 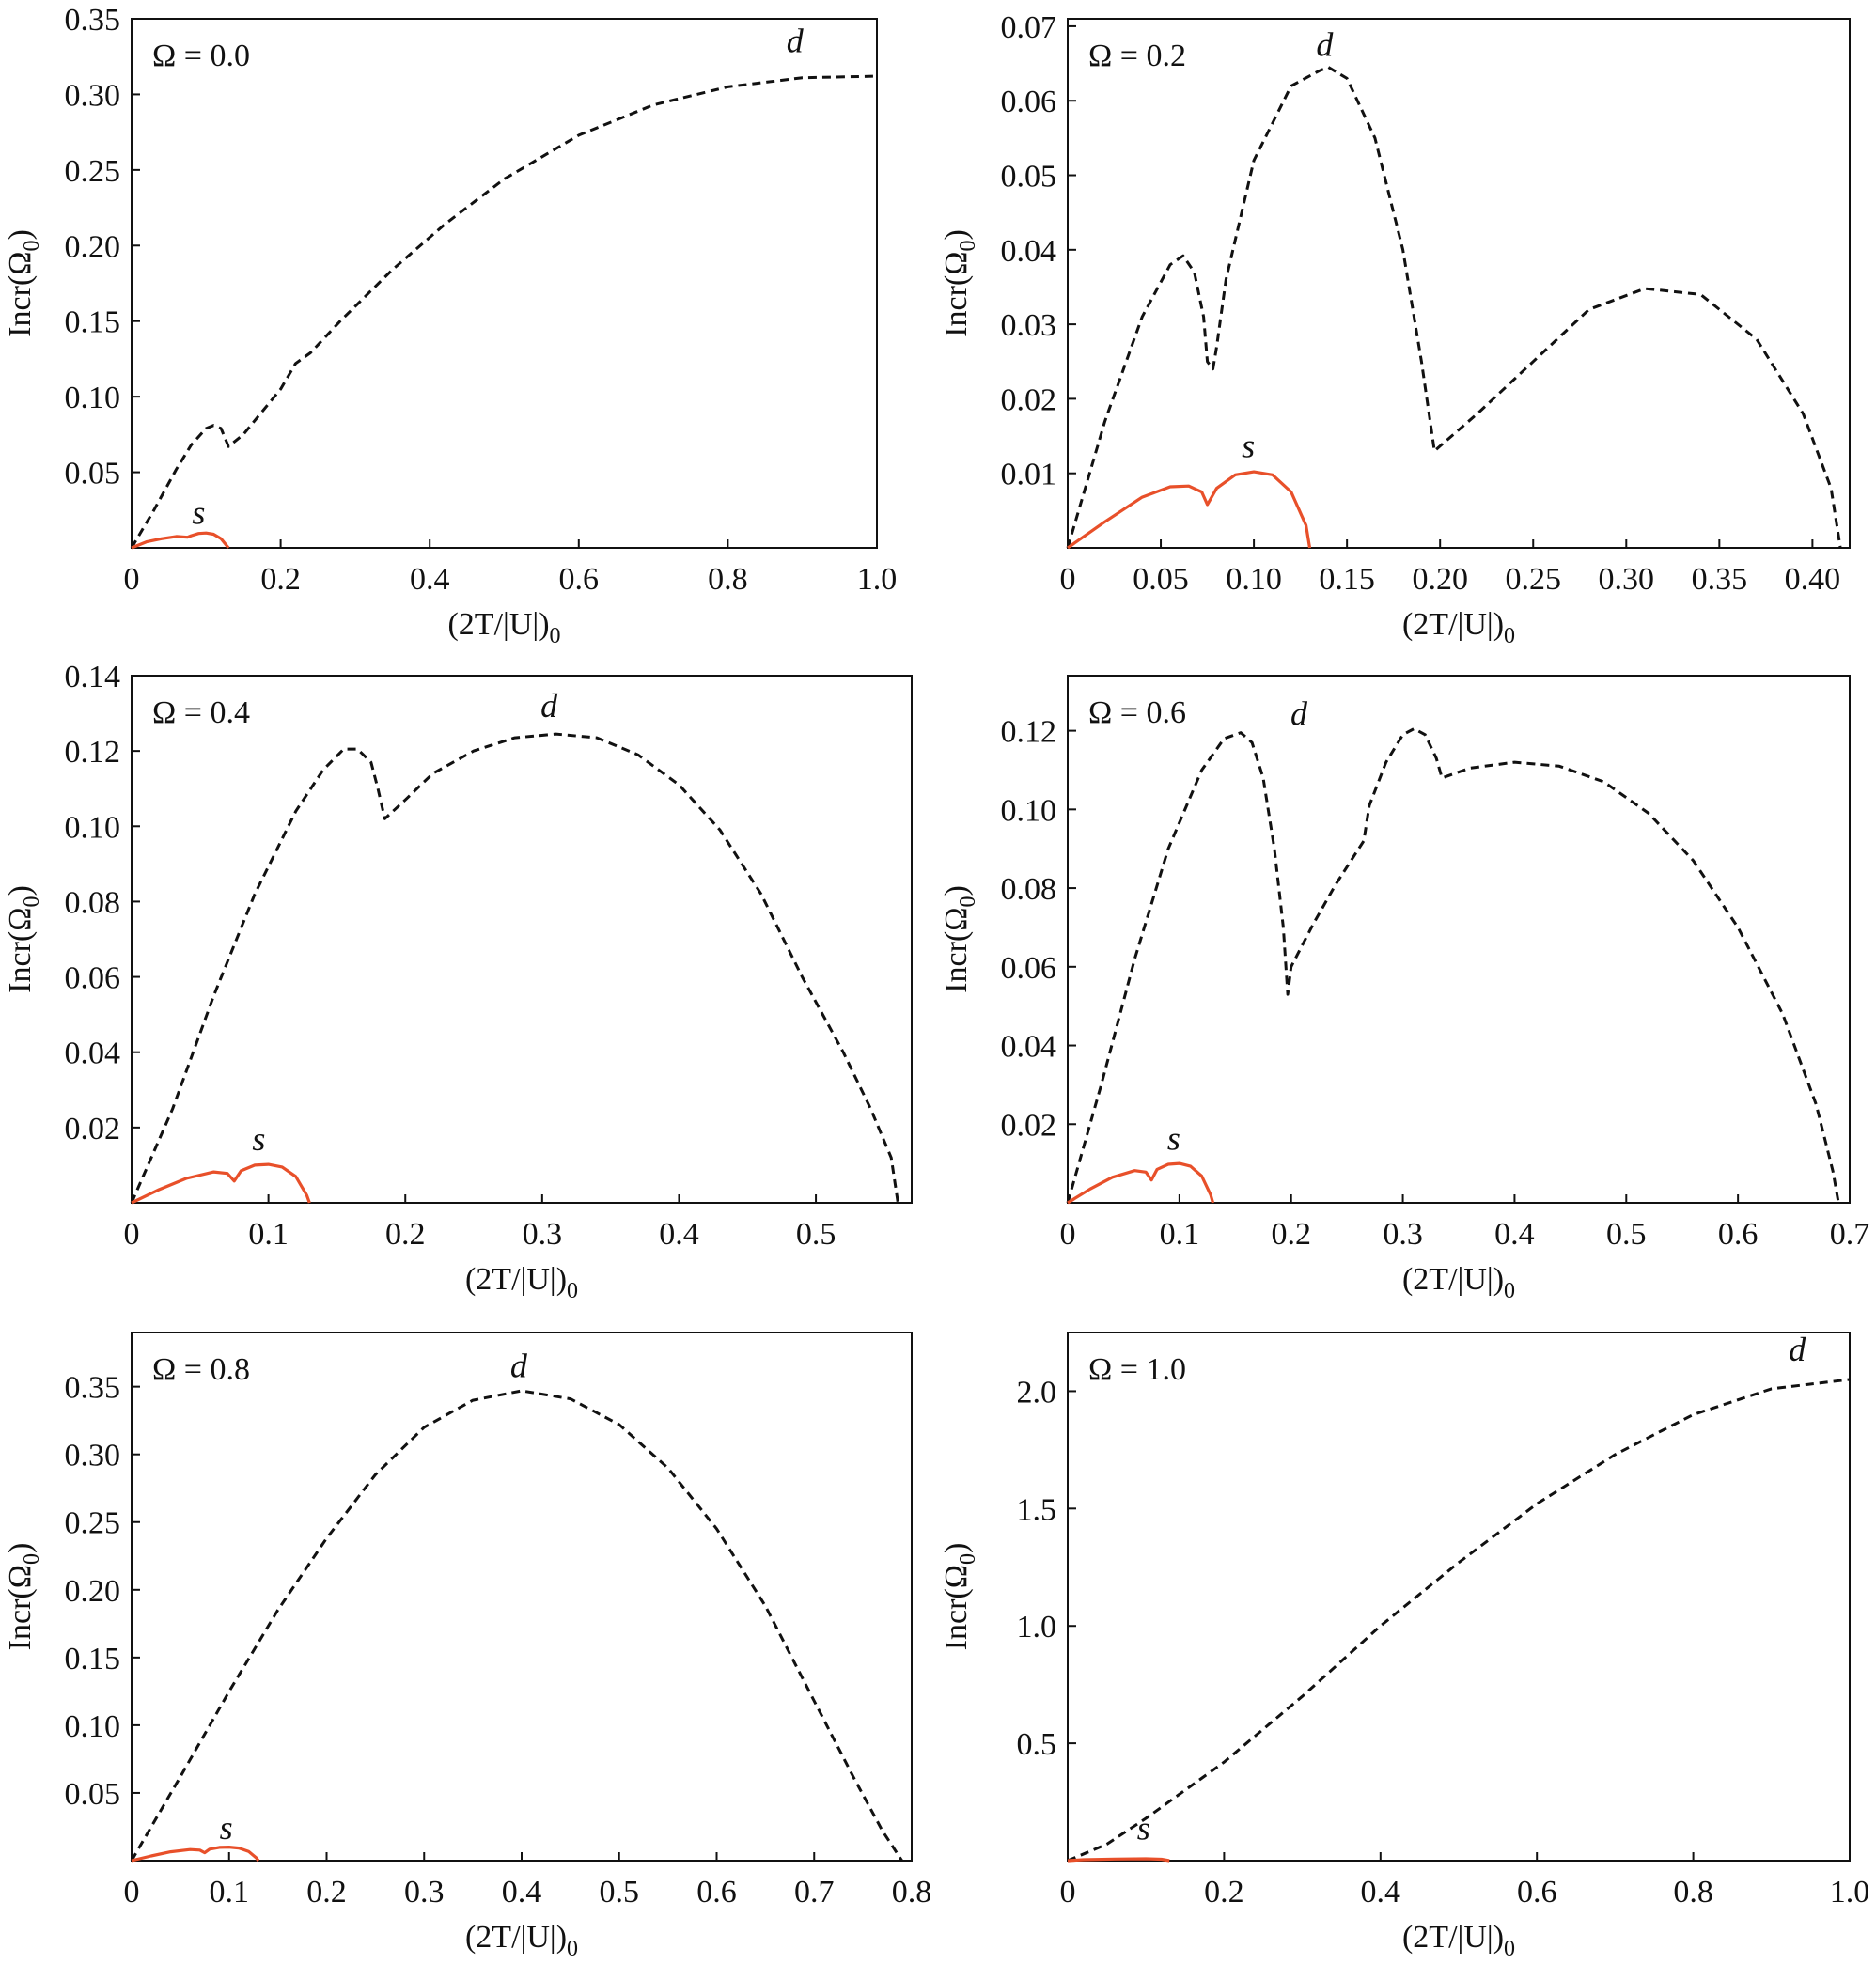 What do you see at coordinates (201, 56) in the screenshot?
I see `panel-omega-label: Ω = 0.0` at bounding box center [201, 56].